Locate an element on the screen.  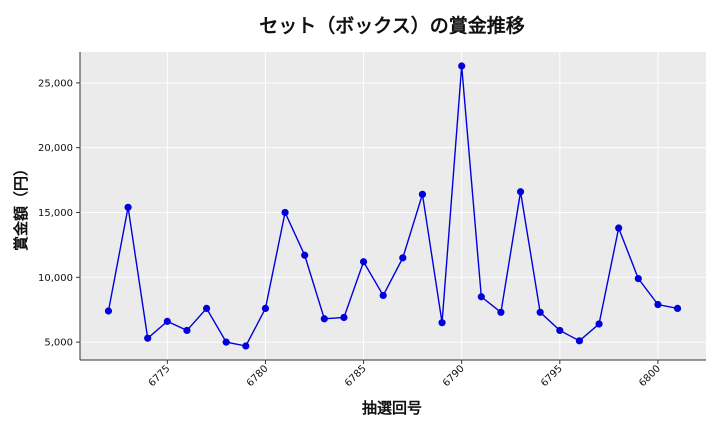
x-tick-label: 6785 is located at coordinates (356, 376).